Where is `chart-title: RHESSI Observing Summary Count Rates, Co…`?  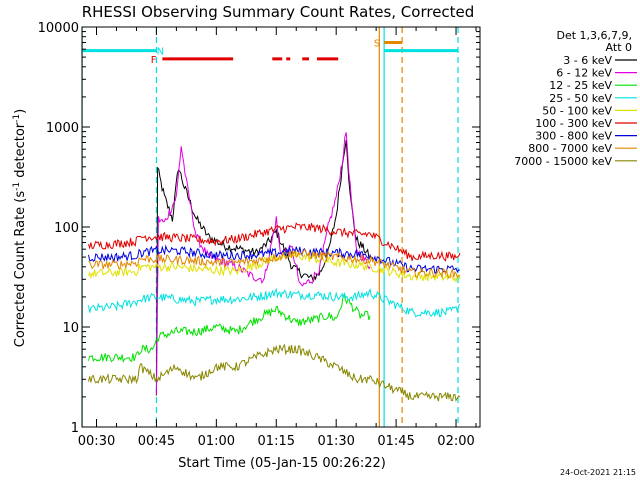 chart-title: RHESSI Observing Summary Count Rates, Co… is located at coordinates (278, 12).